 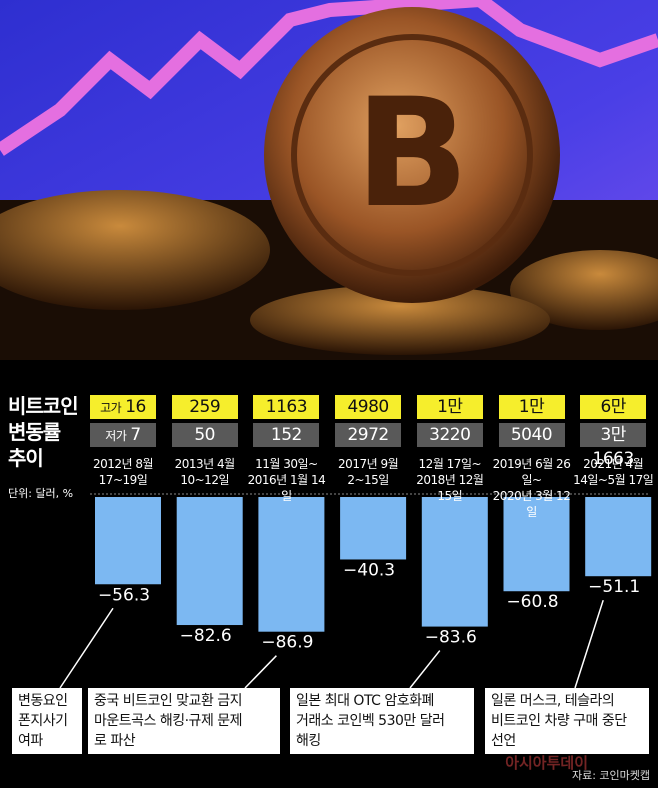 I want to click on low-price: 3220, so click(x=449, y=435).